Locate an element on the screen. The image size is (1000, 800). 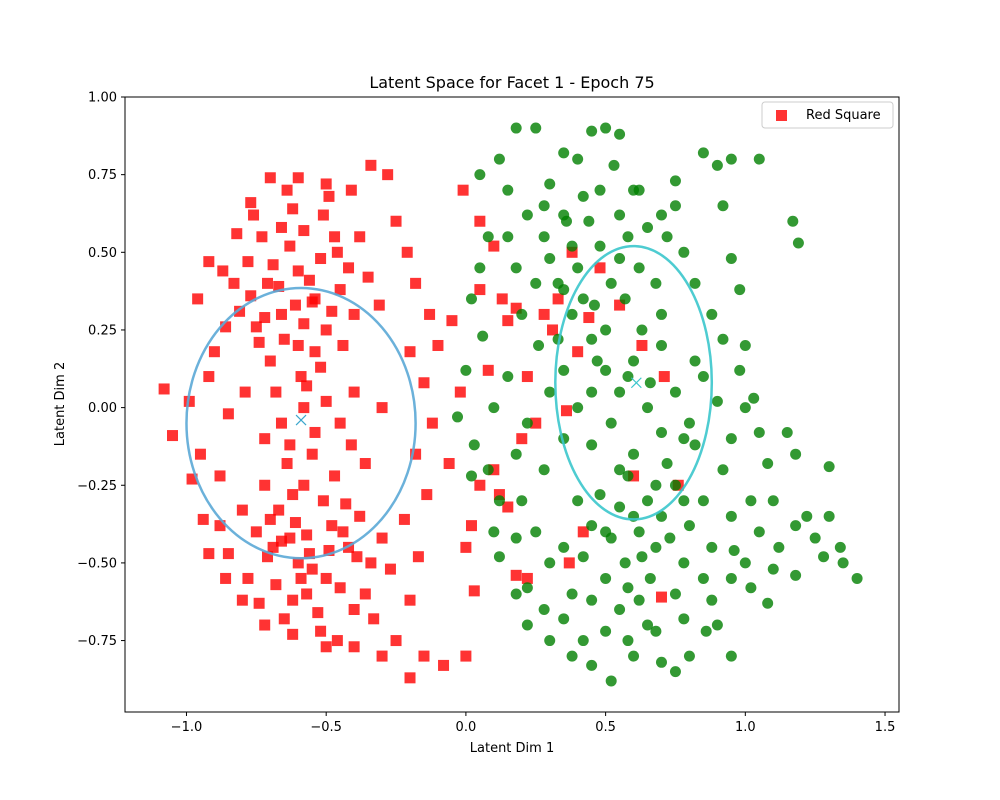
x-tick-label: 0.0 is located at coordinates (466, 727).